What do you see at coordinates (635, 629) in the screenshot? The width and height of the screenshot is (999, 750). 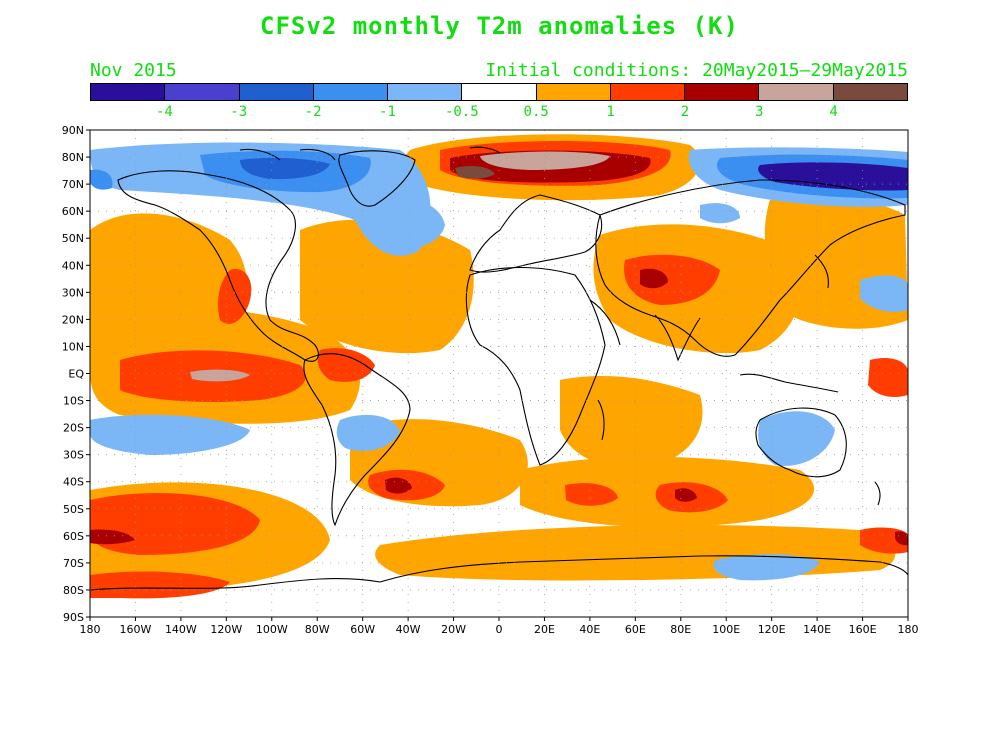 I see `x-tick-label: 60E` at bounding box center [635, 629].